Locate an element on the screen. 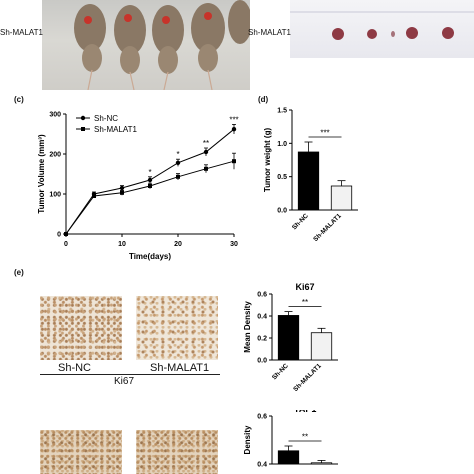 The image size is (474, 474). x-tick-label: 10 is located at coordinates (122, 244).